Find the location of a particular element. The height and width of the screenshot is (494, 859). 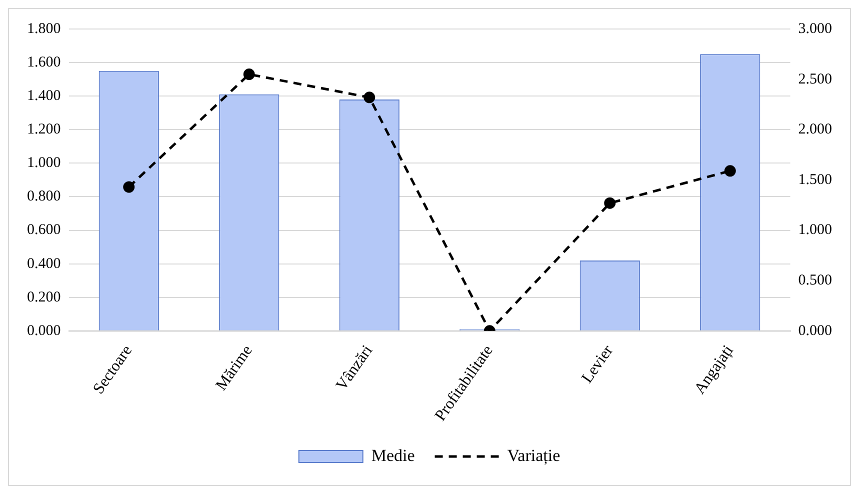

y-tick-label: 1.000 is located at coordinates (44, 163).